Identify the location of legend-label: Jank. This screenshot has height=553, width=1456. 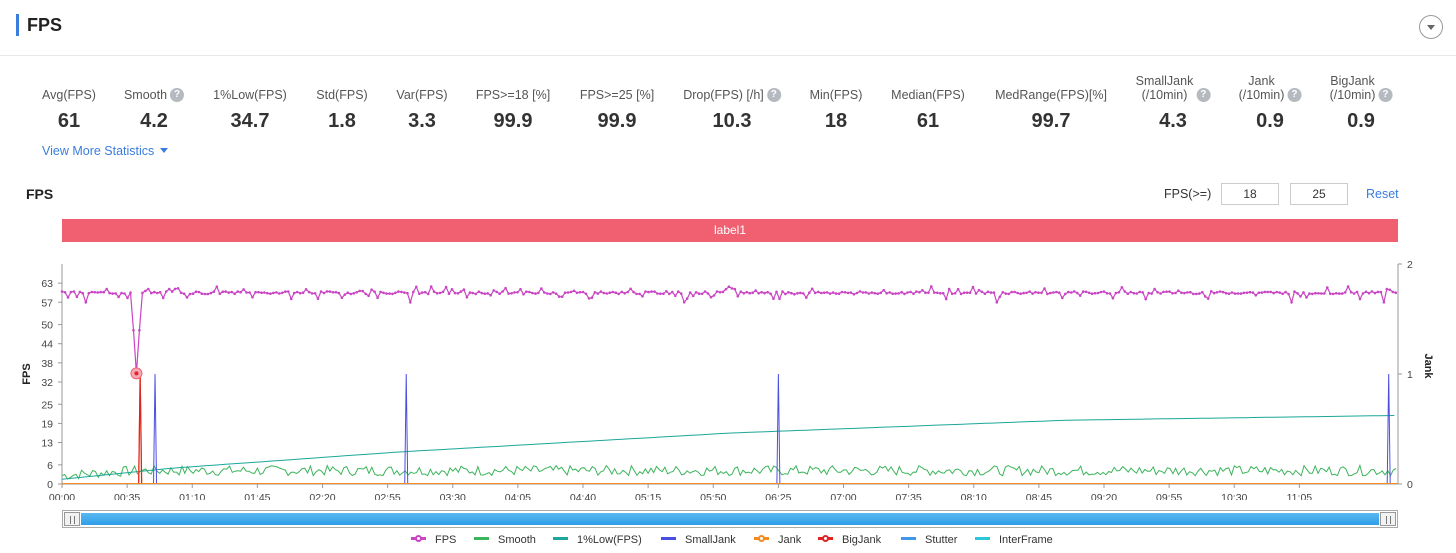
(790, 540).